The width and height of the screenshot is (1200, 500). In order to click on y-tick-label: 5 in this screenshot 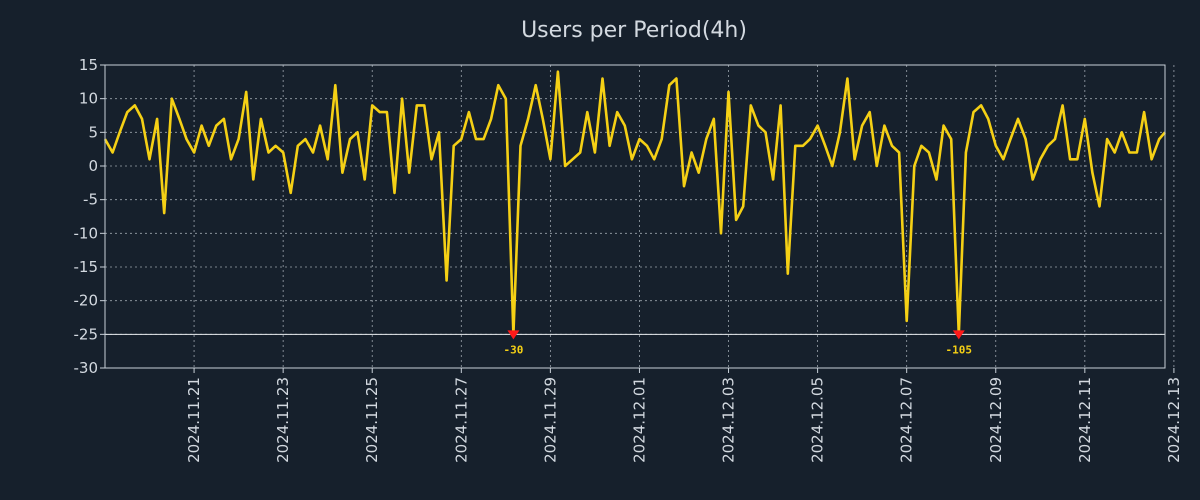, I will do `click(93, 132)`.